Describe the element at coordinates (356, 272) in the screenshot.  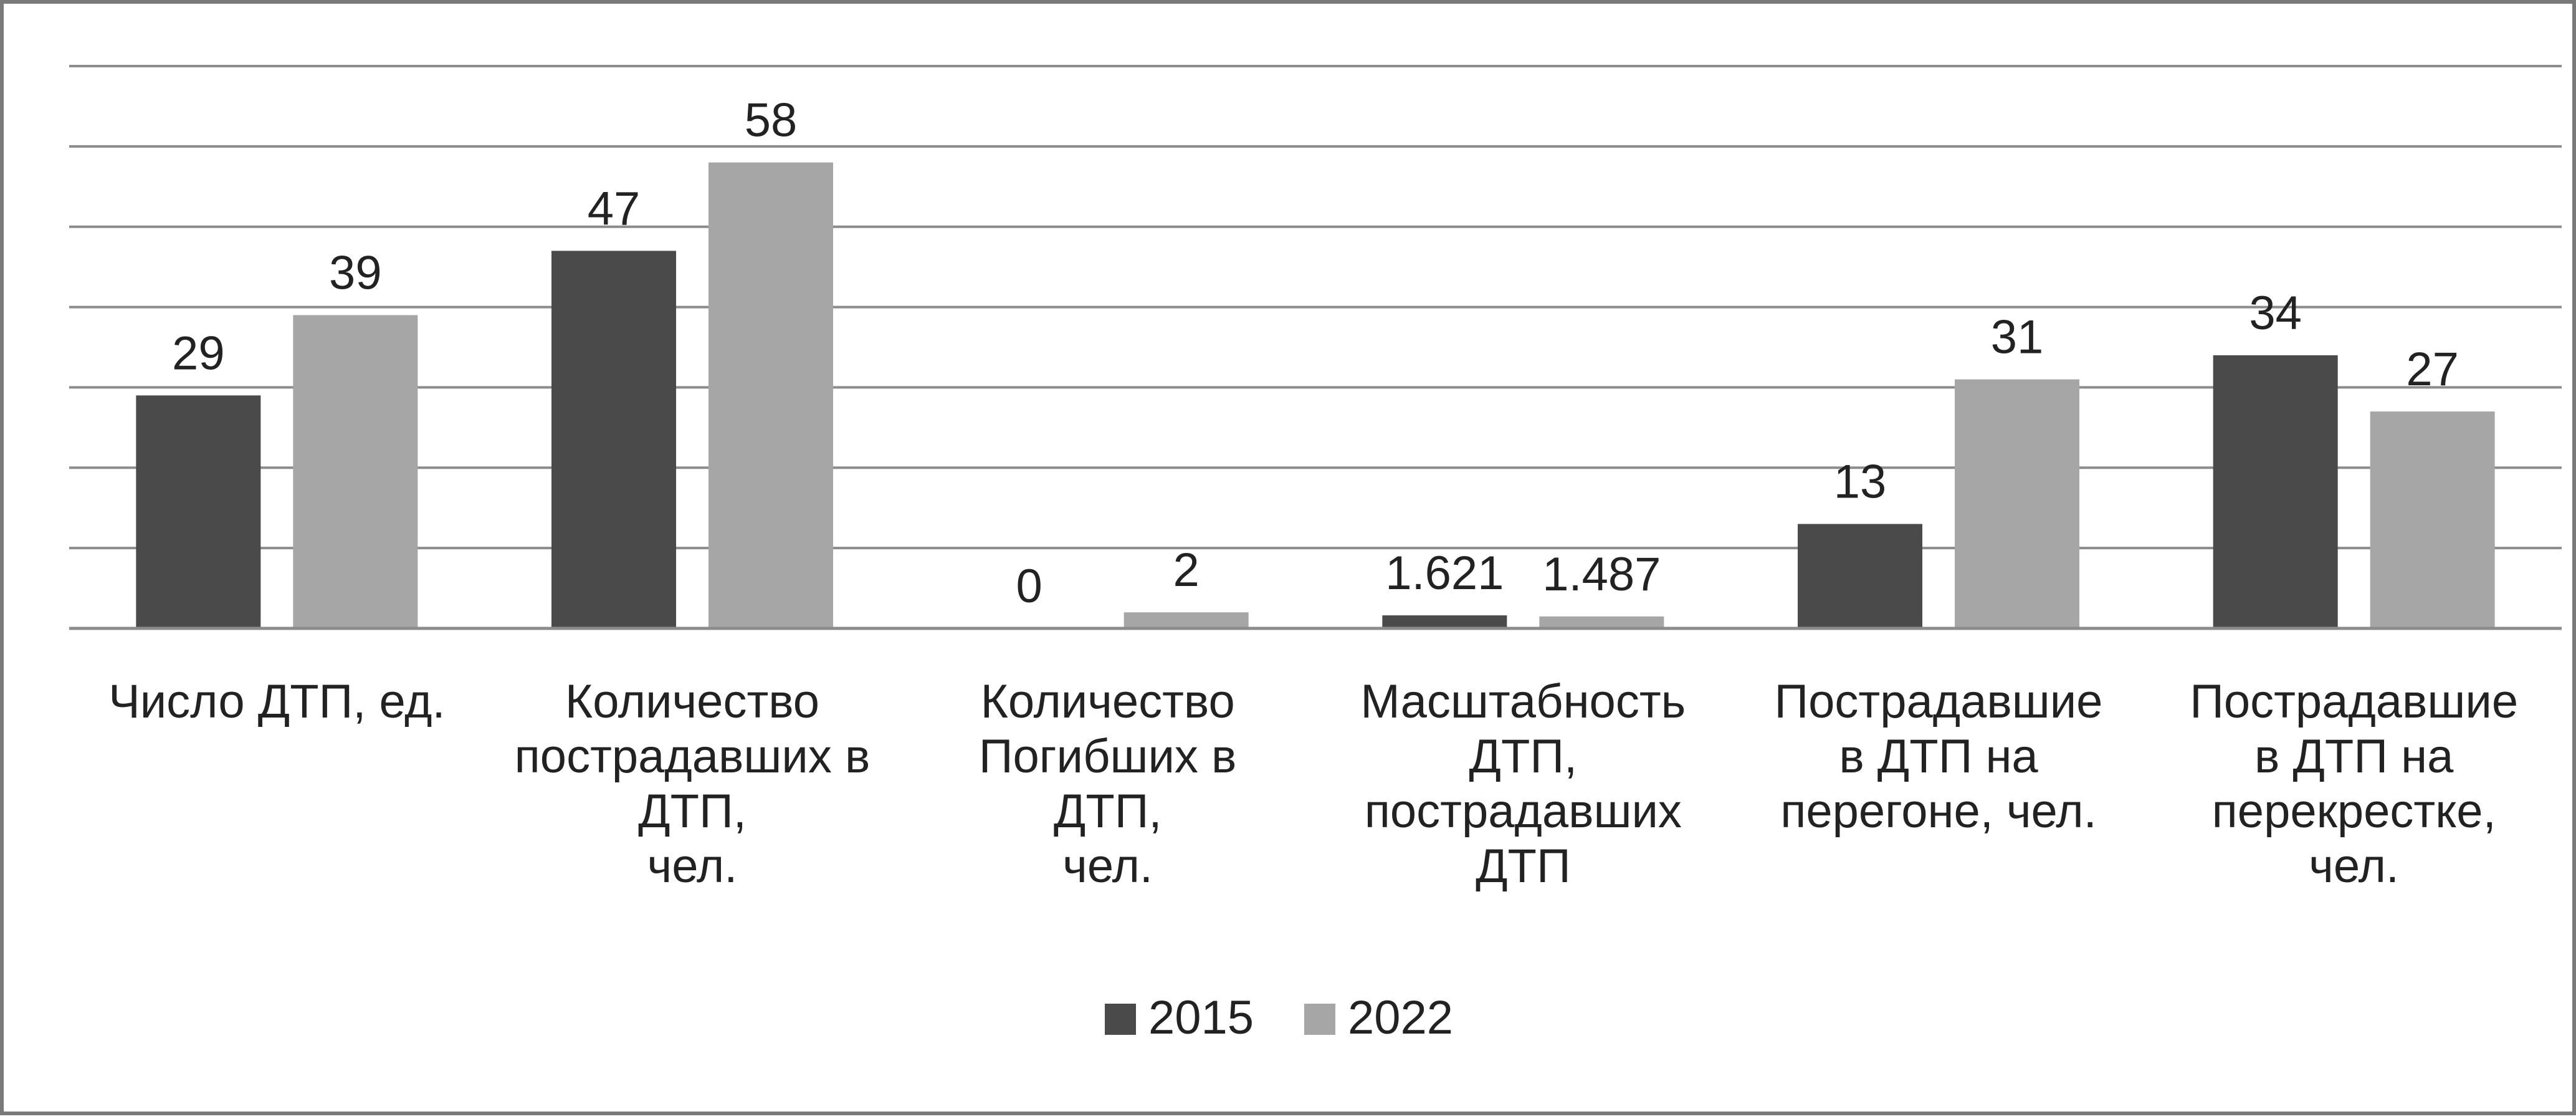
I see `data-label-2022-0: 39` at that location.